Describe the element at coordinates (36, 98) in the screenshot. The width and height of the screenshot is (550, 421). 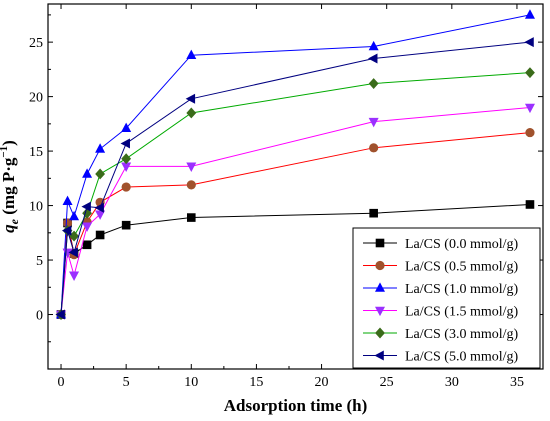
I see `y-tick-label: 20` at that location.